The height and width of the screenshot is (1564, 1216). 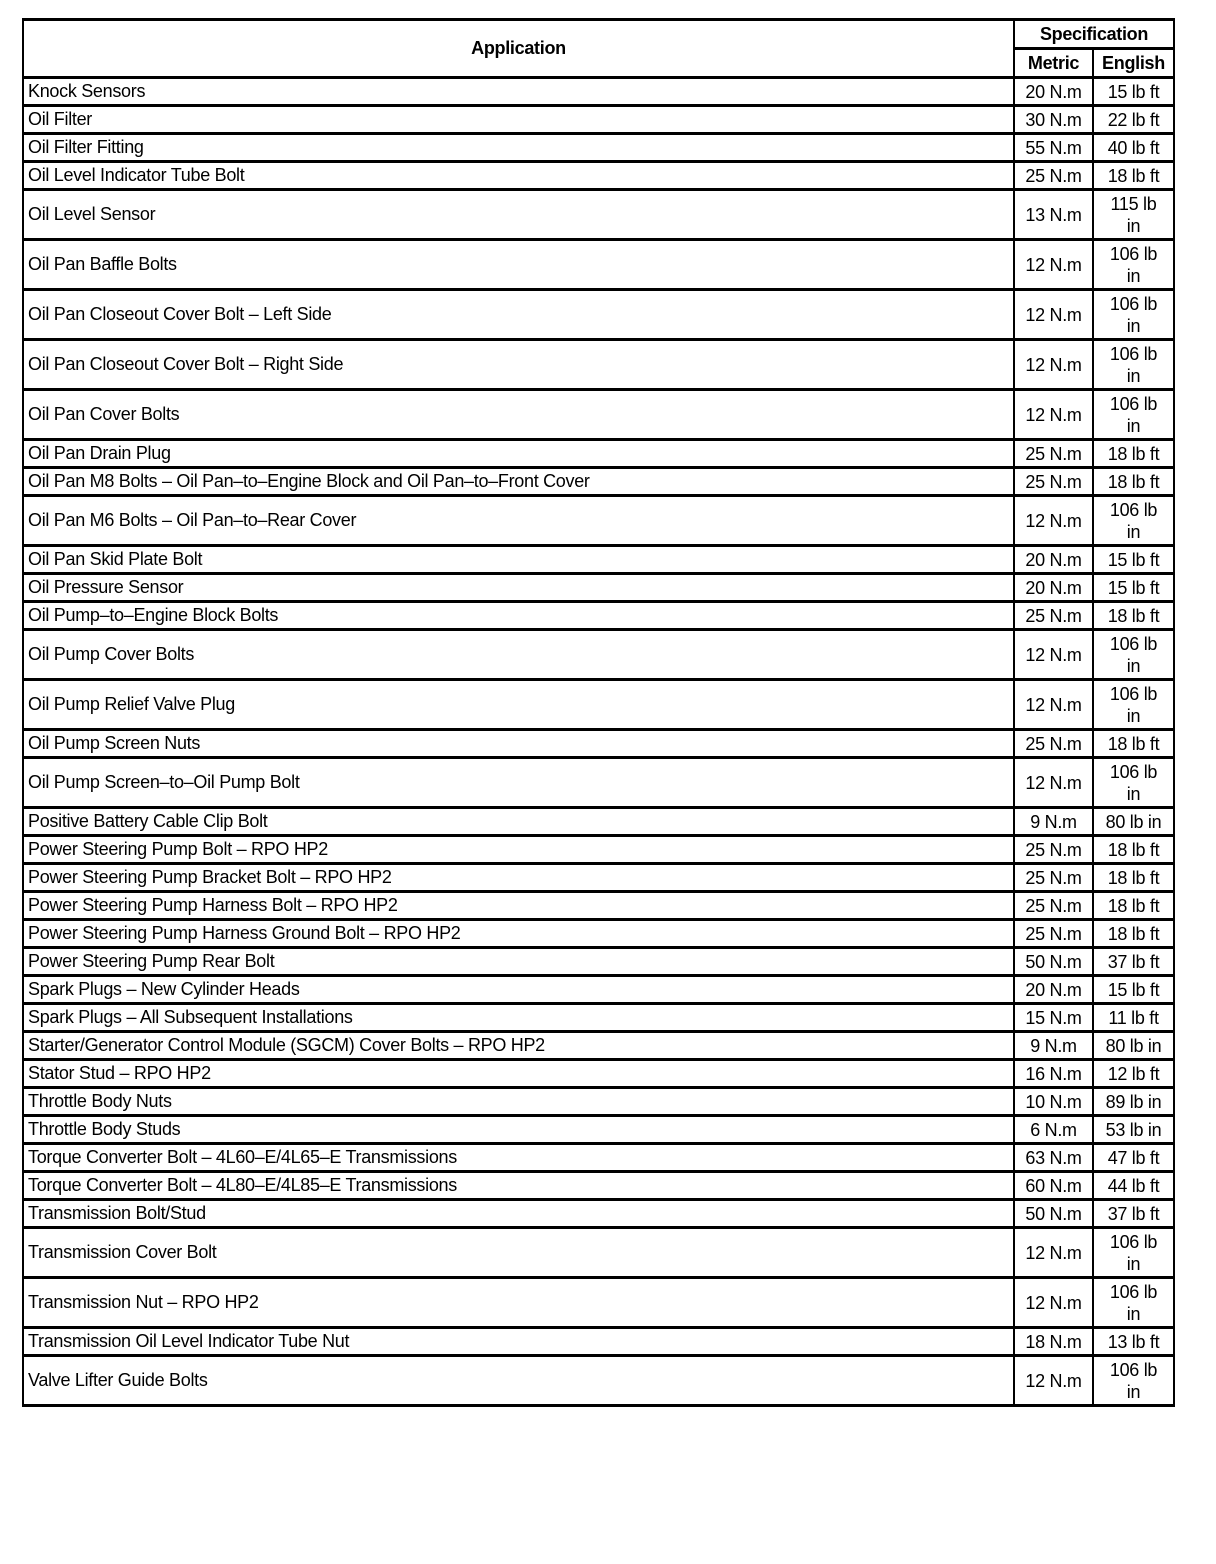 What do you see at coordinates (518, 264) in the screenshot?
I see `application-cell: Oil Pan Baffle Bolts` at bounding box center [518, 264].